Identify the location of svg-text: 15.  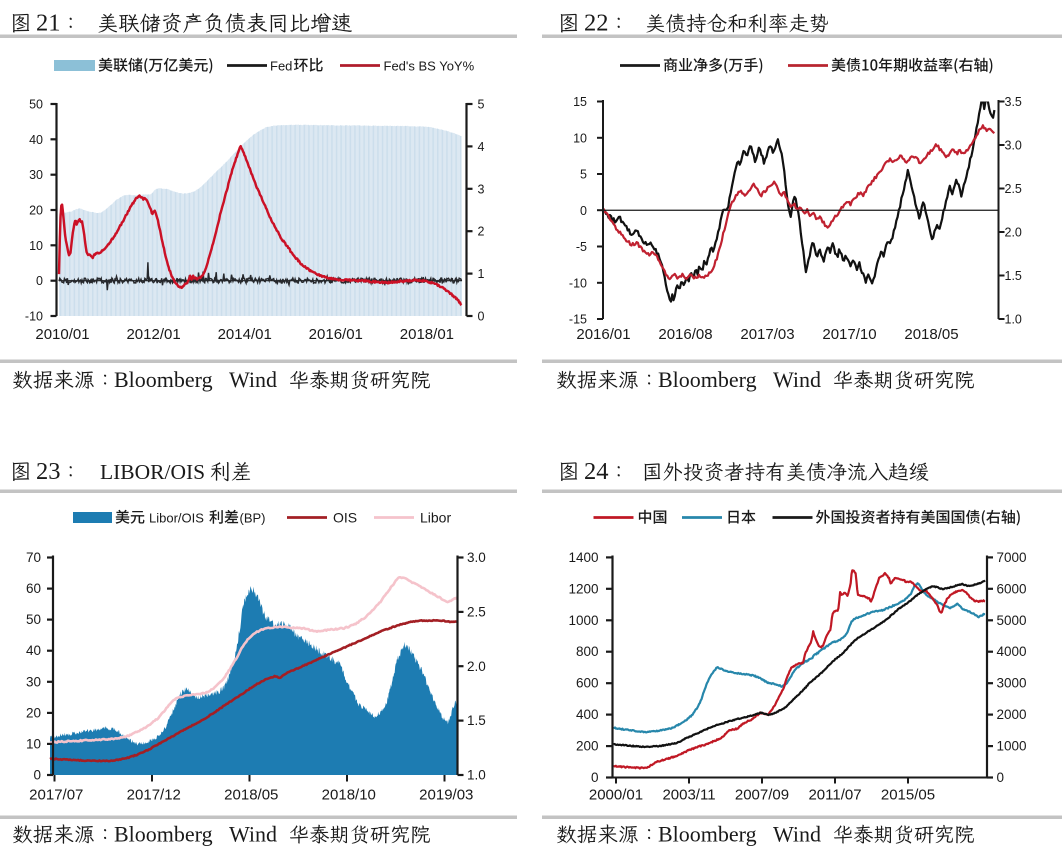
(580, 102).